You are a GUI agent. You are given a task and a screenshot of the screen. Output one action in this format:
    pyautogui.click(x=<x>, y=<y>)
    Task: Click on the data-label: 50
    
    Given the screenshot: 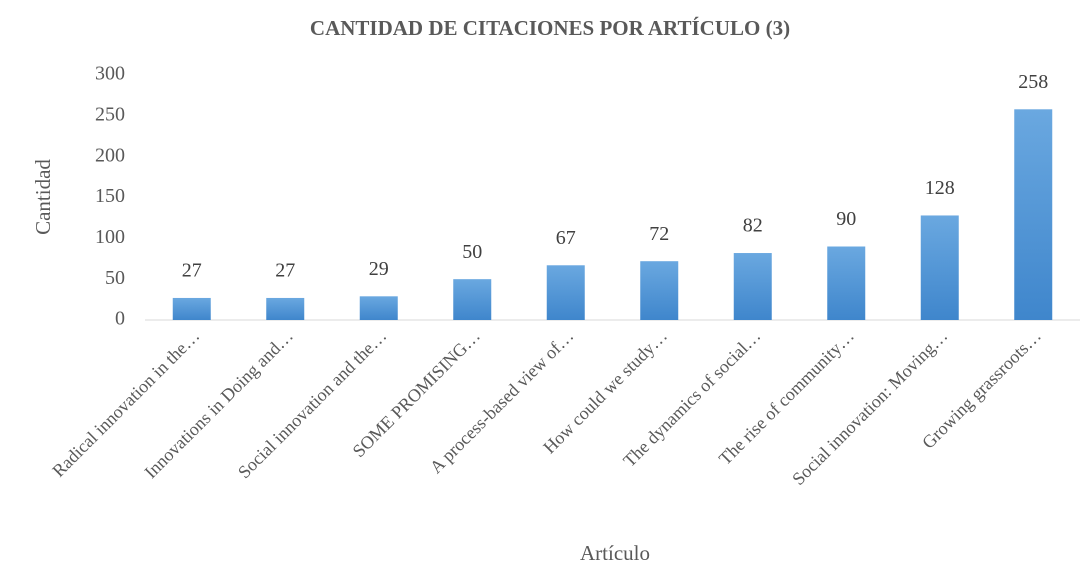 What is the action you would take?
    pyautogui.click(x=472, y=252)
    